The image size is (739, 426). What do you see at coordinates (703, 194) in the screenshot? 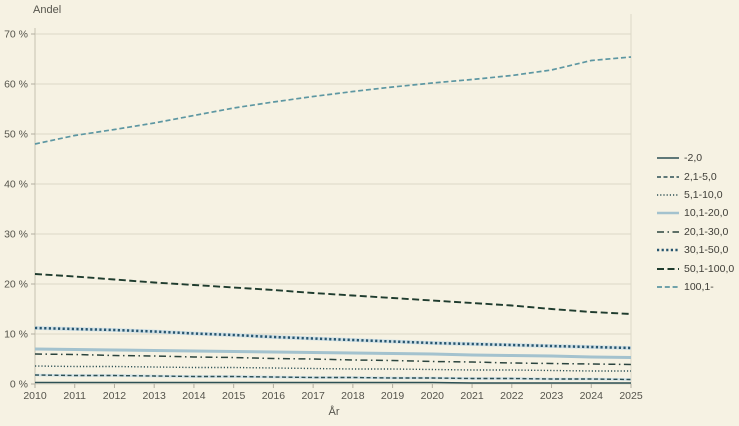
I see `legend-item-label: 5,1-10,0` at bounding box center [703, 194].